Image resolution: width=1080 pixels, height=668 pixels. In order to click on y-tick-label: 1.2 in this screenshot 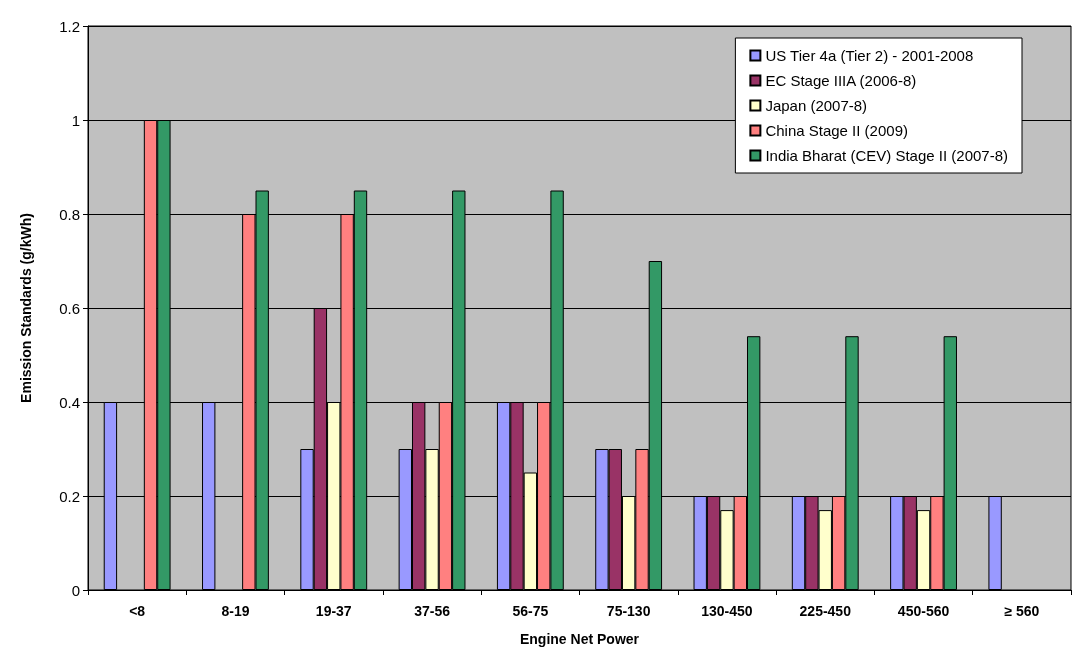, I will do `click(69, 26)`.